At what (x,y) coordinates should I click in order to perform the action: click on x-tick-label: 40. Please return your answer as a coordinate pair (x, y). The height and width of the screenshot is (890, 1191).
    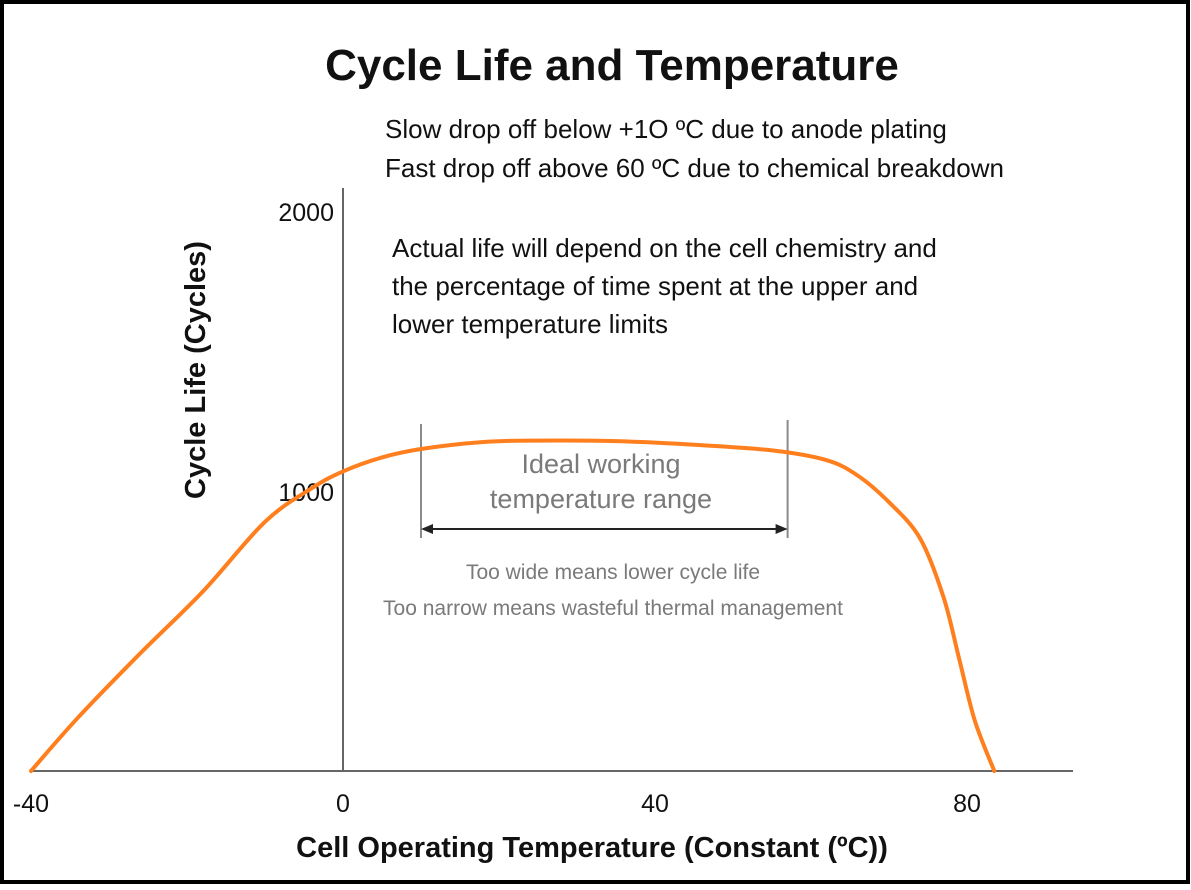
    Looking at the image, I should click on (655, 804).